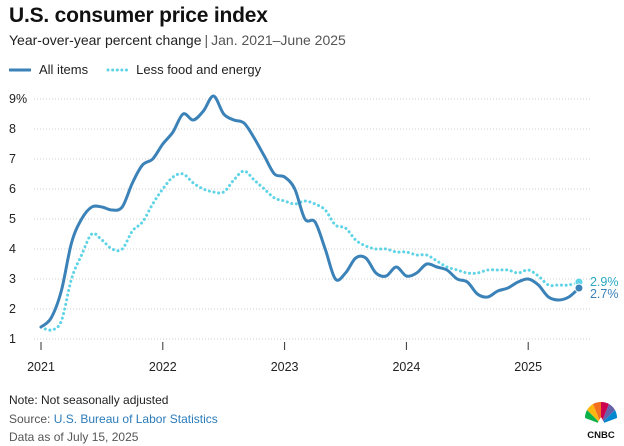 The width and height of the screenshot is (624, 446). Describe the element at coordinates (406, 367) in the screenshot. I see `x-tick-label: 2024` at that location.